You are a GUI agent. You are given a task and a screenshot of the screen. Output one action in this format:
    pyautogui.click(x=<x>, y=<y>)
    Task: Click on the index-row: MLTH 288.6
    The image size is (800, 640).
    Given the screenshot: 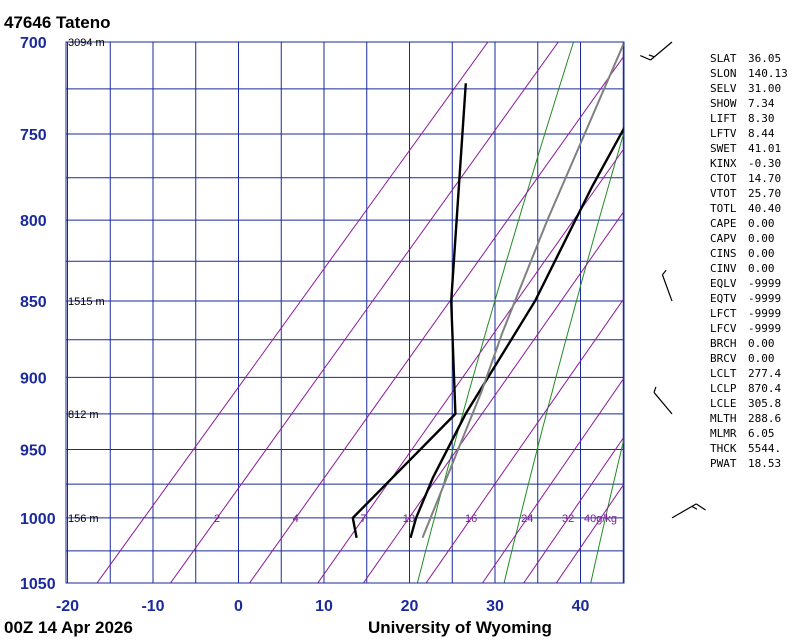 What is the action you would take?
    pyautogui.click(x=755, y=418)
    